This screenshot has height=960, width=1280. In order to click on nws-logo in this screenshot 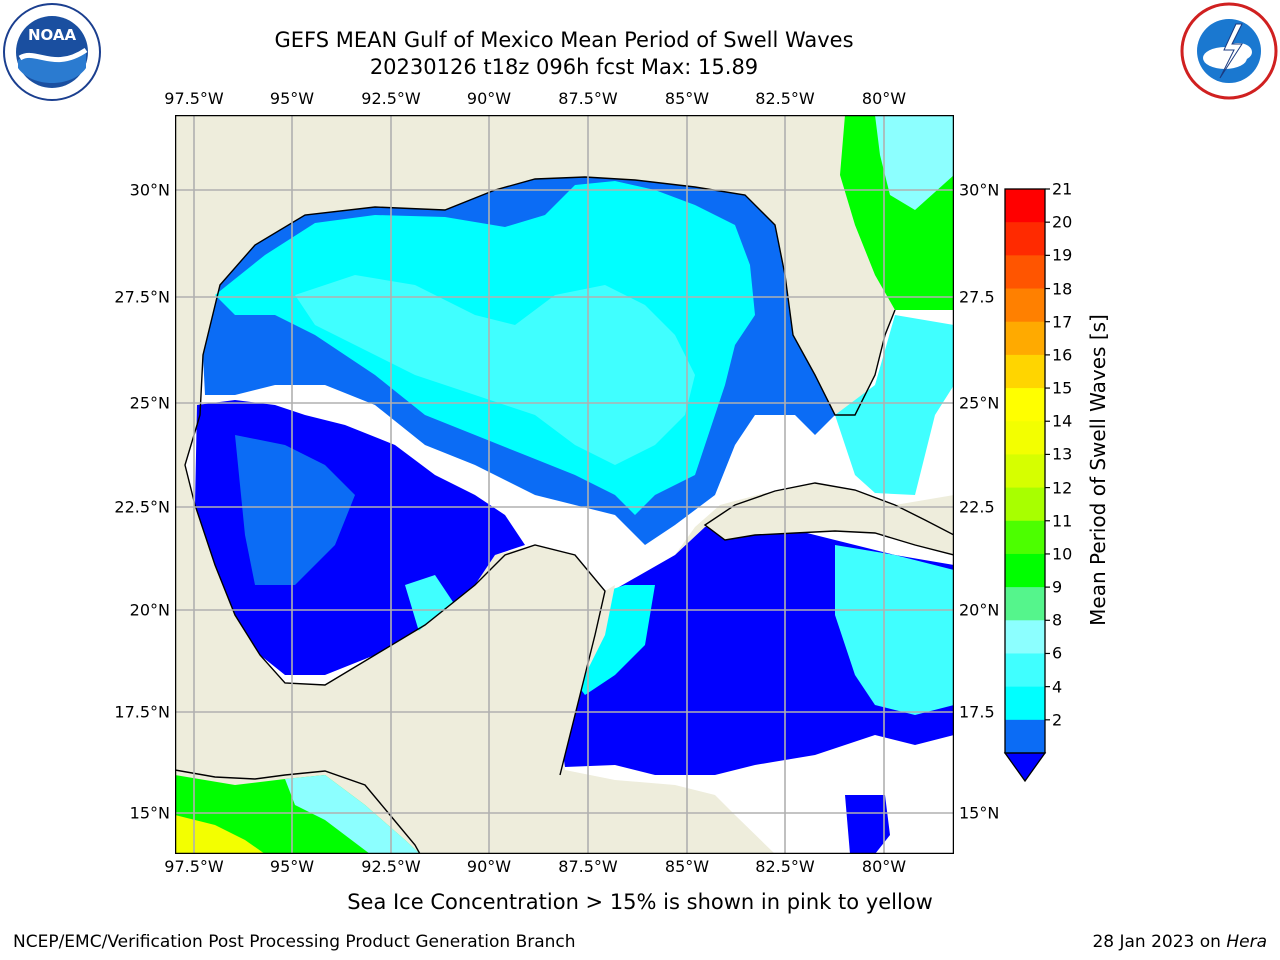, I will do `click(1229, 51)`.